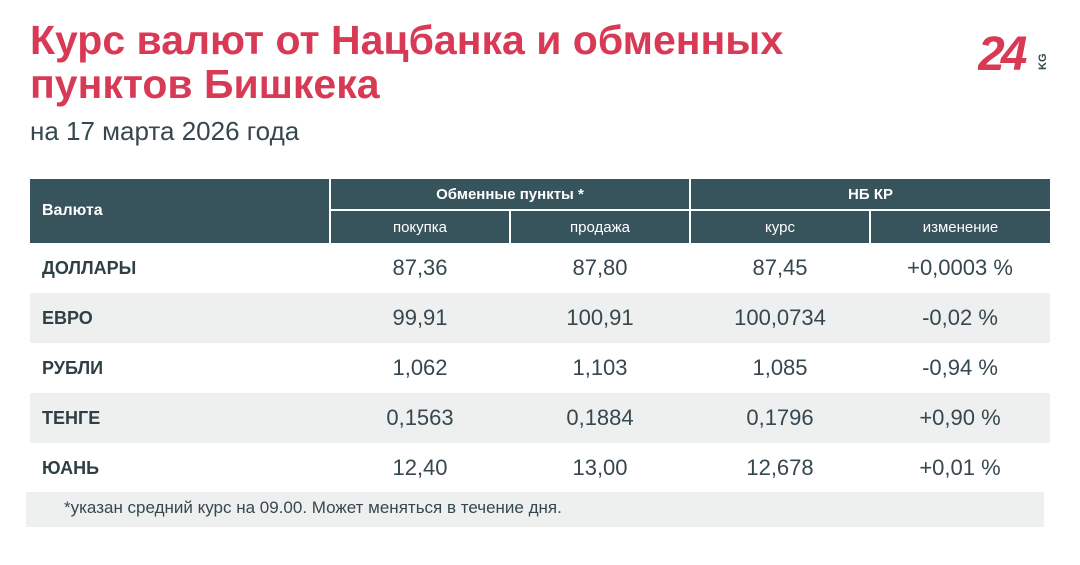 Image resolution: width=1080 pixels, height=565 pixels. I want to click on buy-column-header: покупка, so click(419, 226).